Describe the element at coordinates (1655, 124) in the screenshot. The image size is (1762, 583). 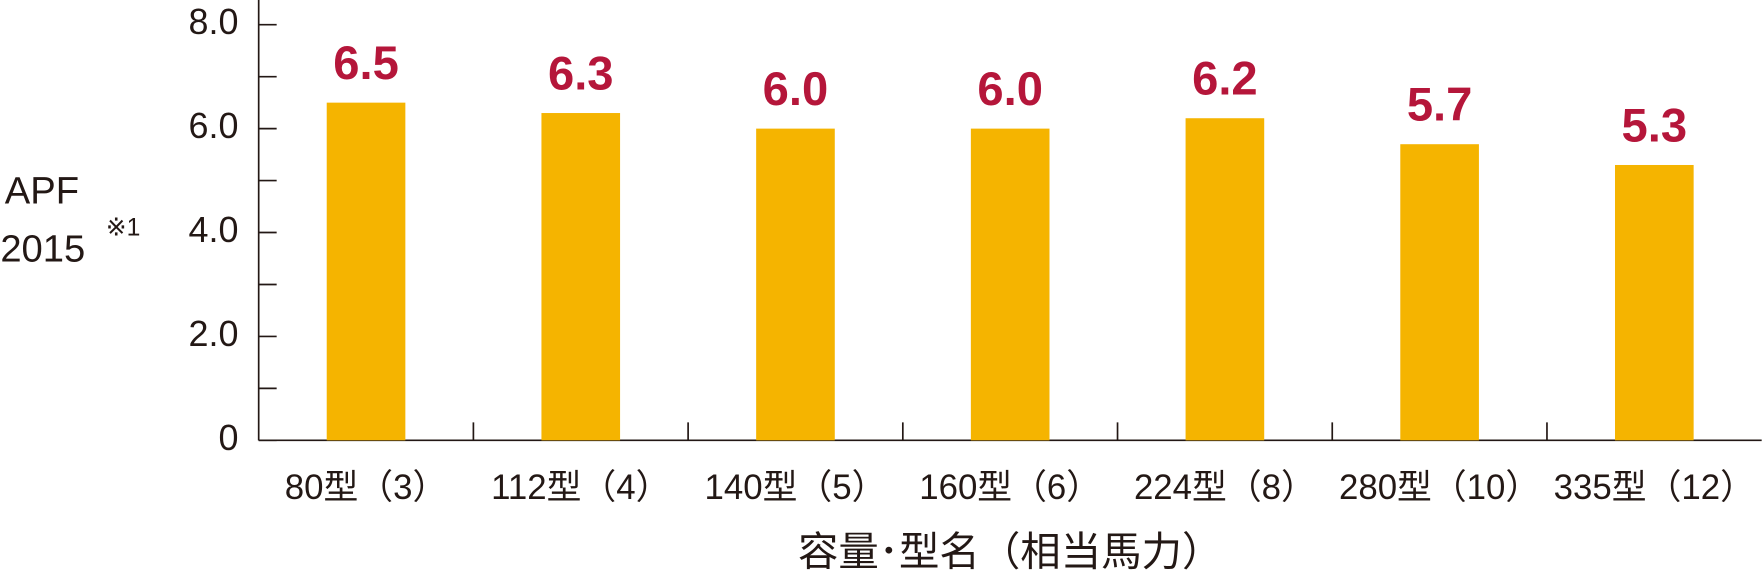
I see `value-label: 5.3` at that location.